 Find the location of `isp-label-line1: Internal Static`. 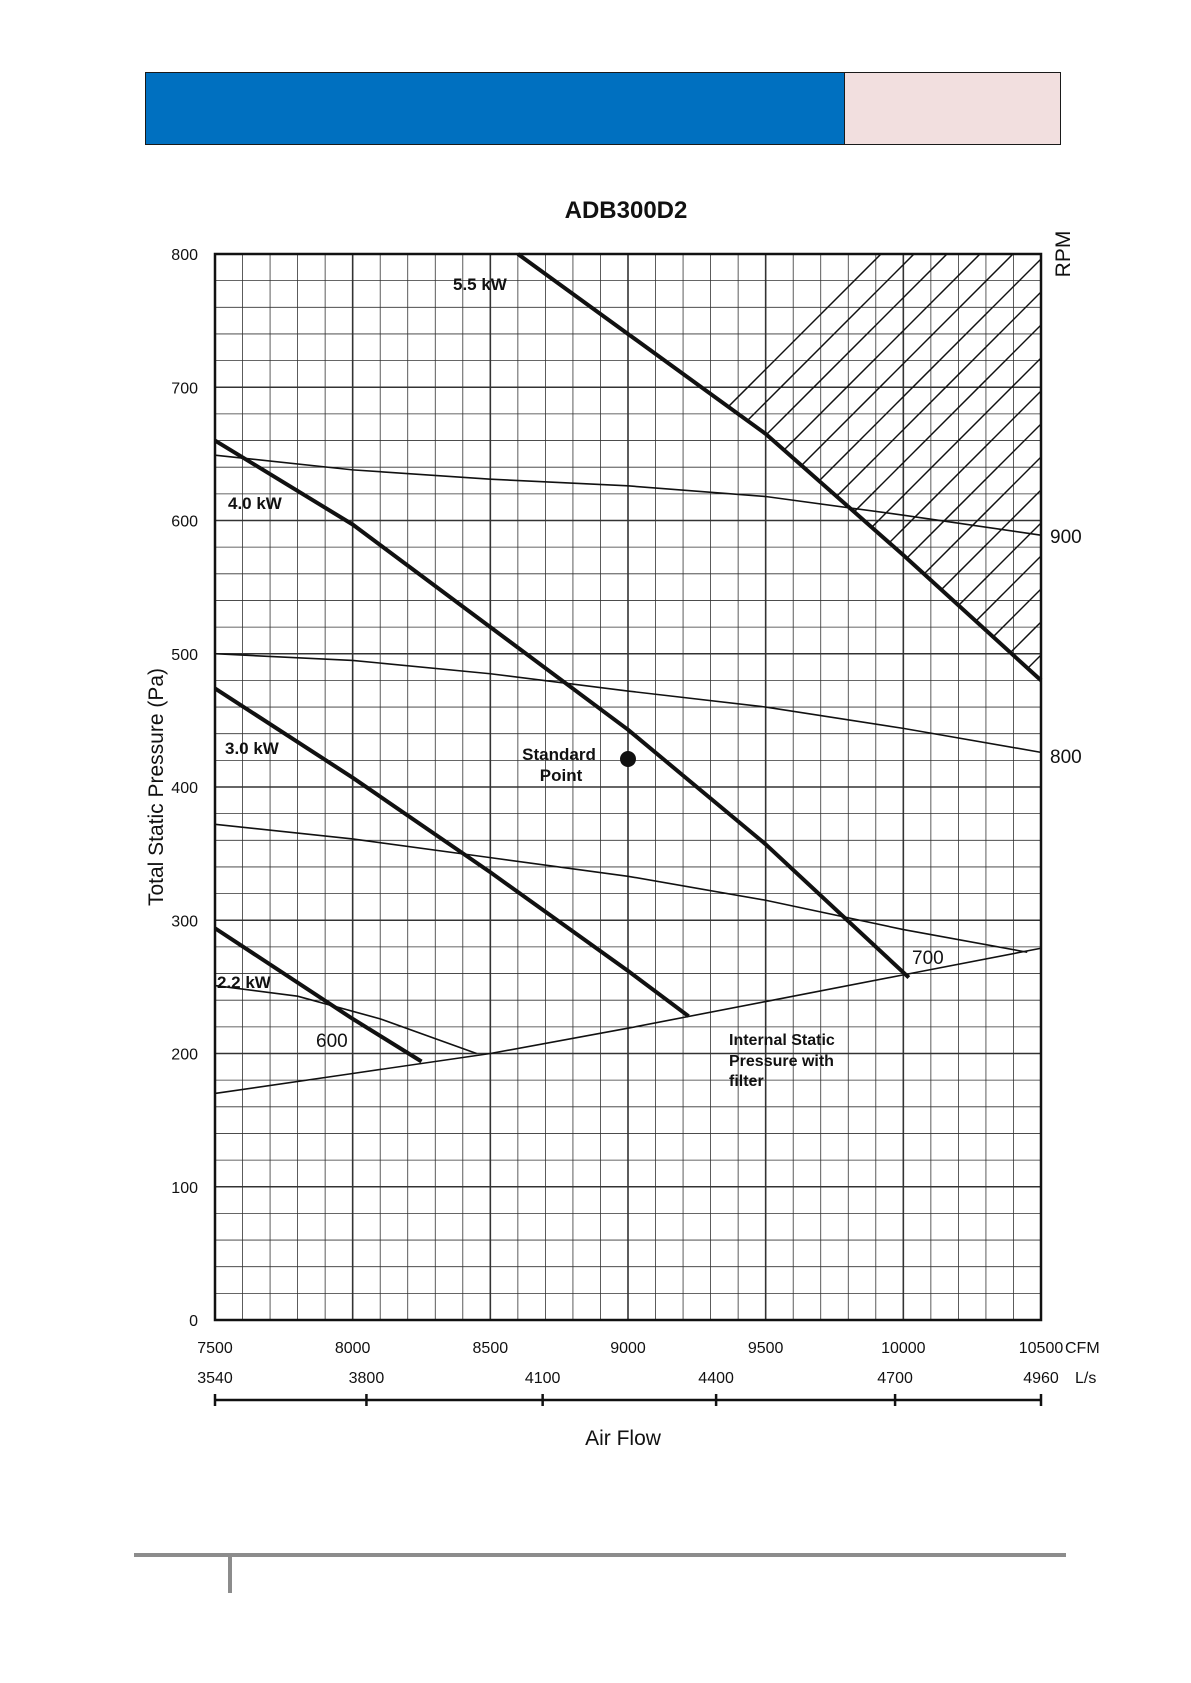

isp-label-line1: Internal Static is located at coordinates (782, 1040).